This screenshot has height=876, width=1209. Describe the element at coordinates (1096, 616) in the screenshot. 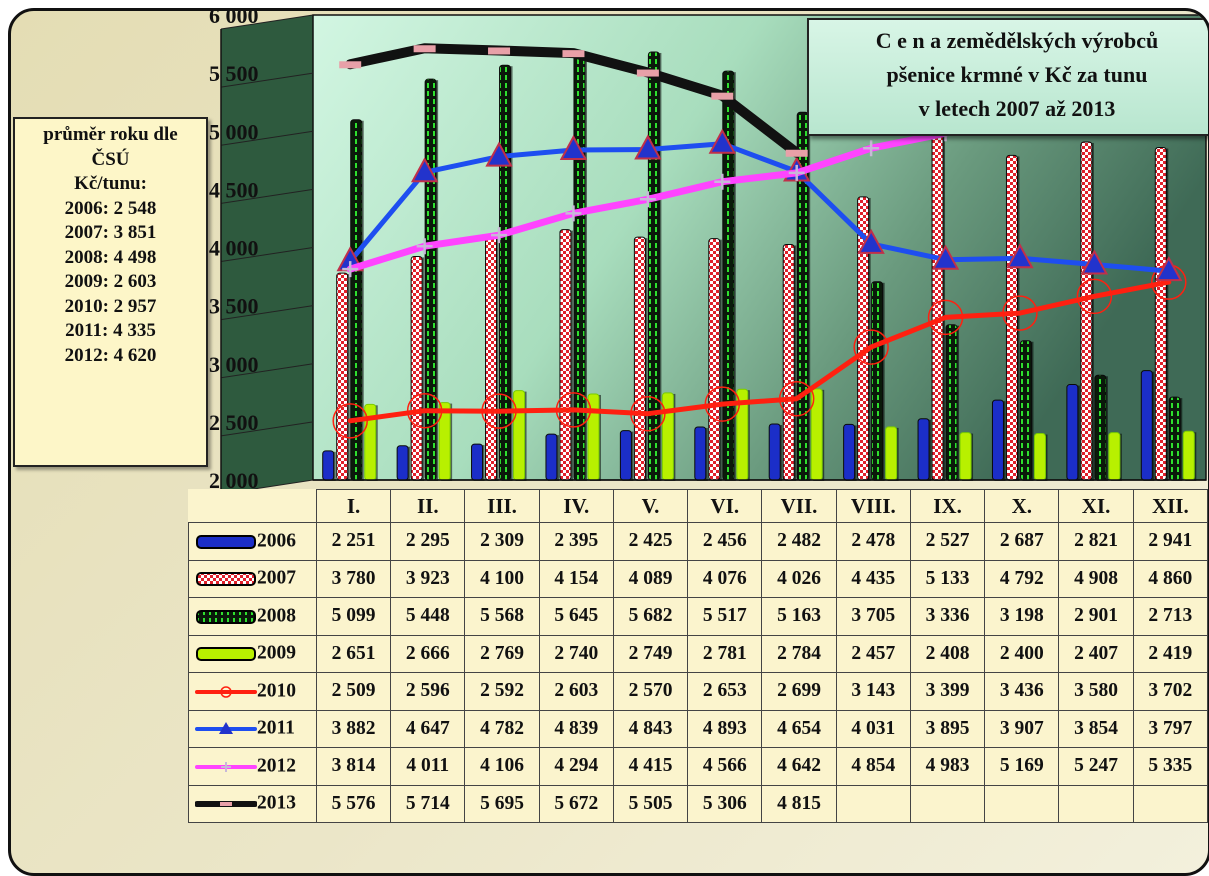

I see `table-cell: 2 901` at that location.